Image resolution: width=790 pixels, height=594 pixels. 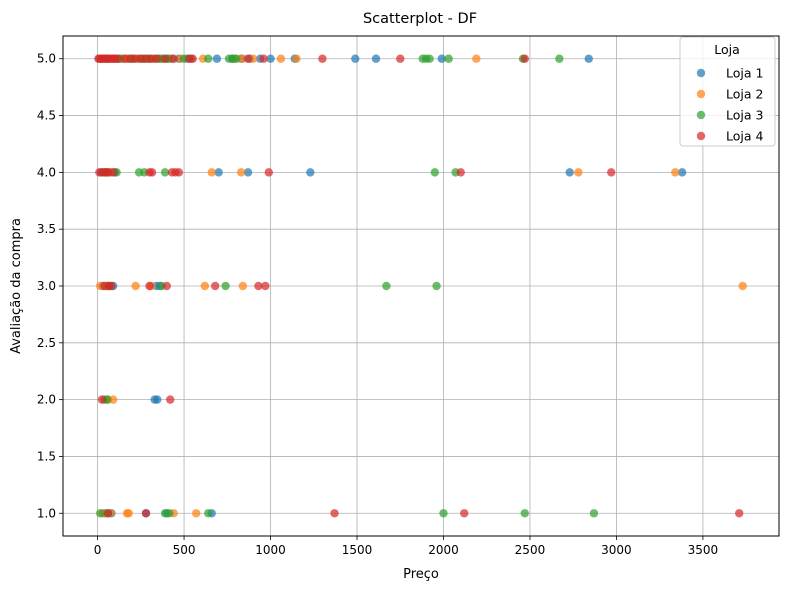 I want to click on x-tick-label: 3000, so click(x=616, y=550).